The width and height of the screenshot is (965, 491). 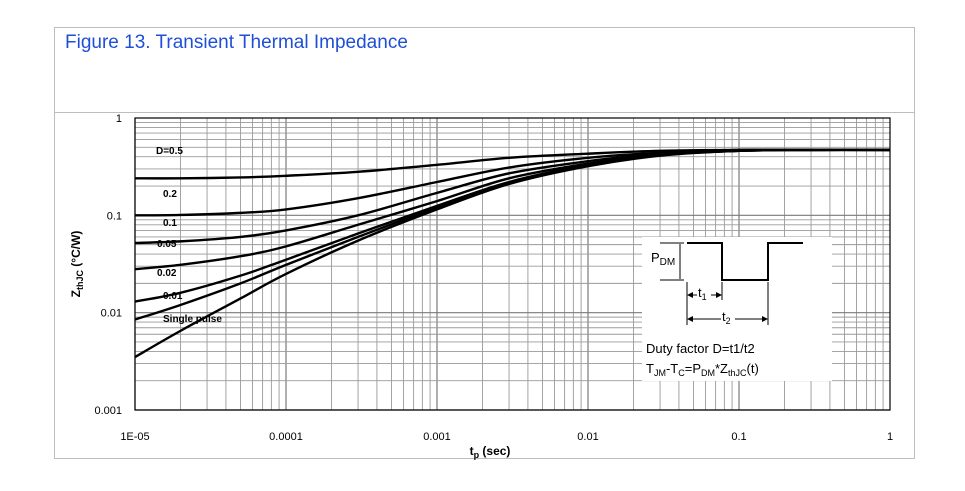 I want to click on t2-label: t2, so click(x=726, y=317).